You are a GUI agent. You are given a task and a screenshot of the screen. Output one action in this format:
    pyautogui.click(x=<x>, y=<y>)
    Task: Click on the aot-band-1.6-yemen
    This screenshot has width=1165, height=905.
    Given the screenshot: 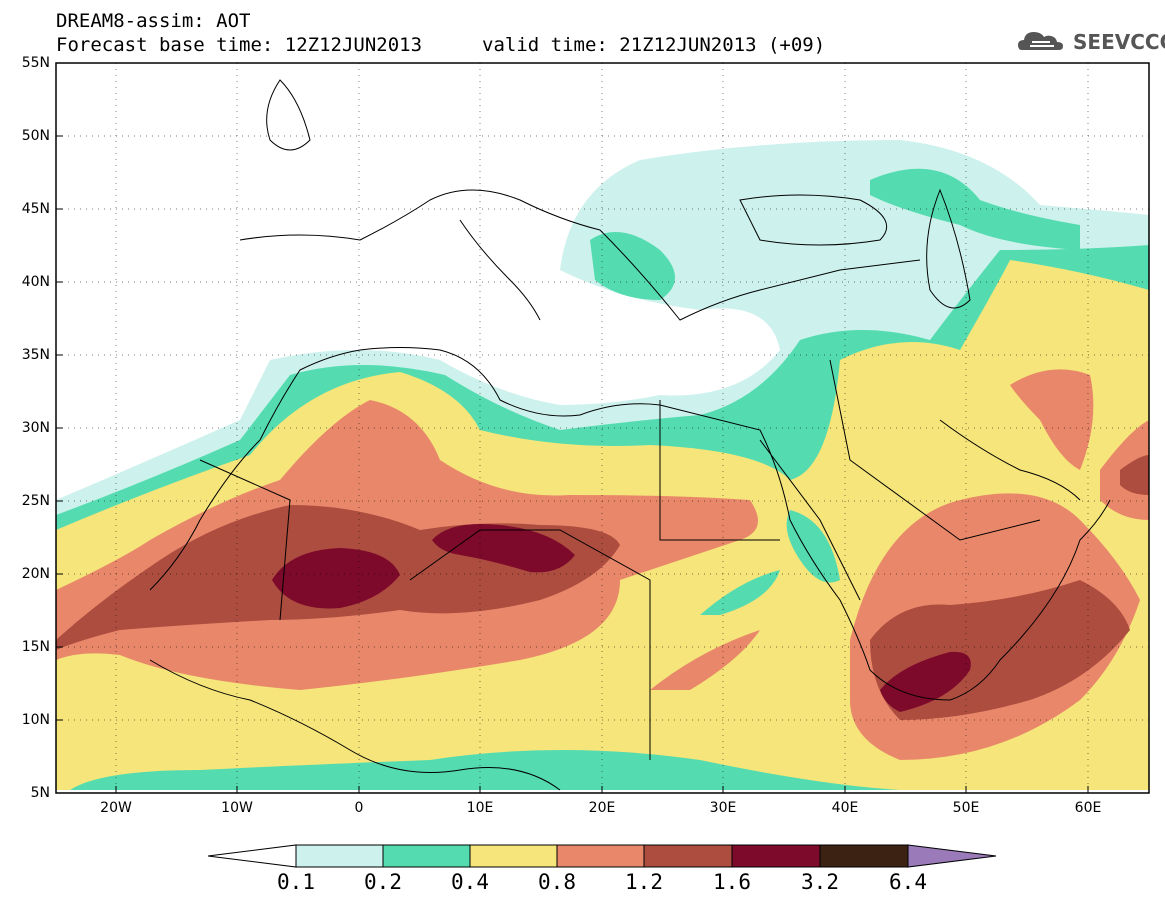 What is the action you would take?
    pyautogui.click(x=925, y=681)
    